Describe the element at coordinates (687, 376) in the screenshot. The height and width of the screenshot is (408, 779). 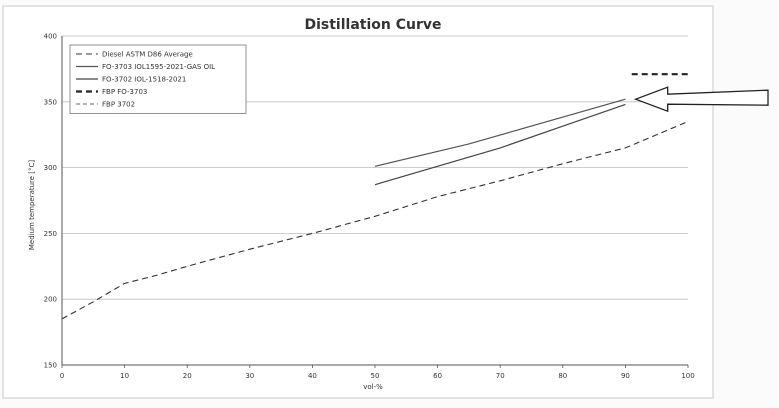
I see `x-tick-label: 100` at that location.